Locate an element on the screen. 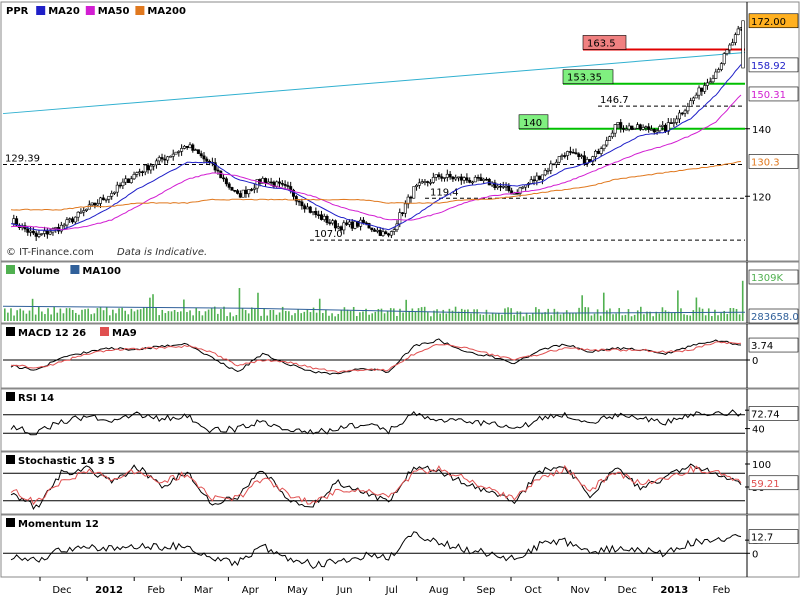  x-tick-label: Jun is located at coordinates (344, 590).